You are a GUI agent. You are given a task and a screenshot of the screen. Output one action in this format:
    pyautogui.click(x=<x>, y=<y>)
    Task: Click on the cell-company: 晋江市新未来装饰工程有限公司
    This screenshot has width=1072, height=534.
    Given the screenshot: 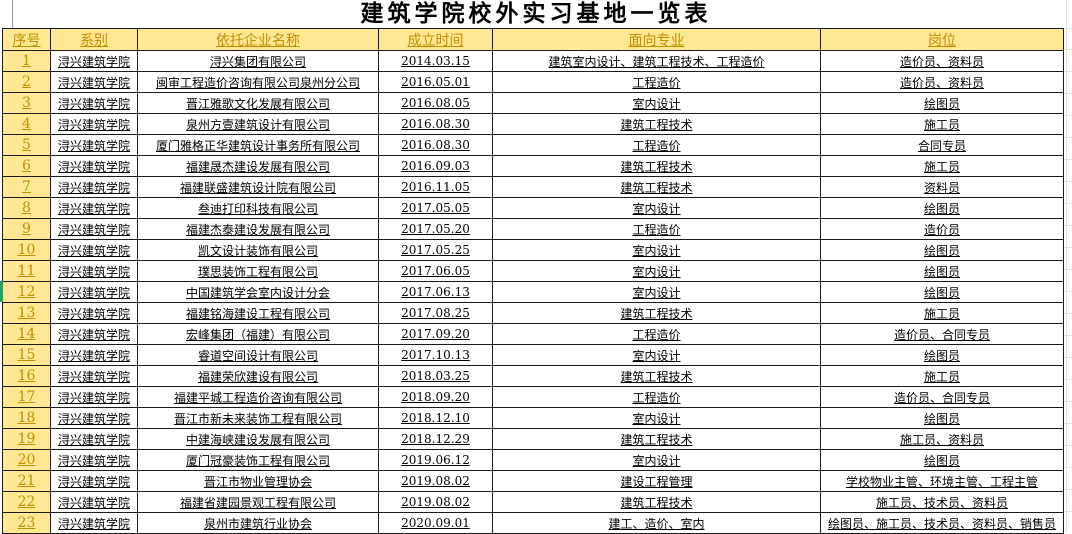 What is the action you would take?
    pyautogui.click(x=258, y=418)
    